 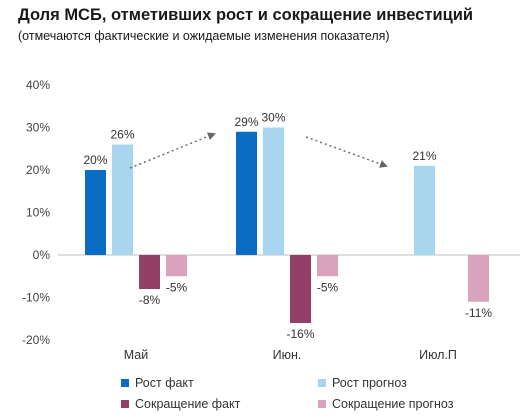 I want to click on y-tick-label: -10%, so click(x=36, y=298).